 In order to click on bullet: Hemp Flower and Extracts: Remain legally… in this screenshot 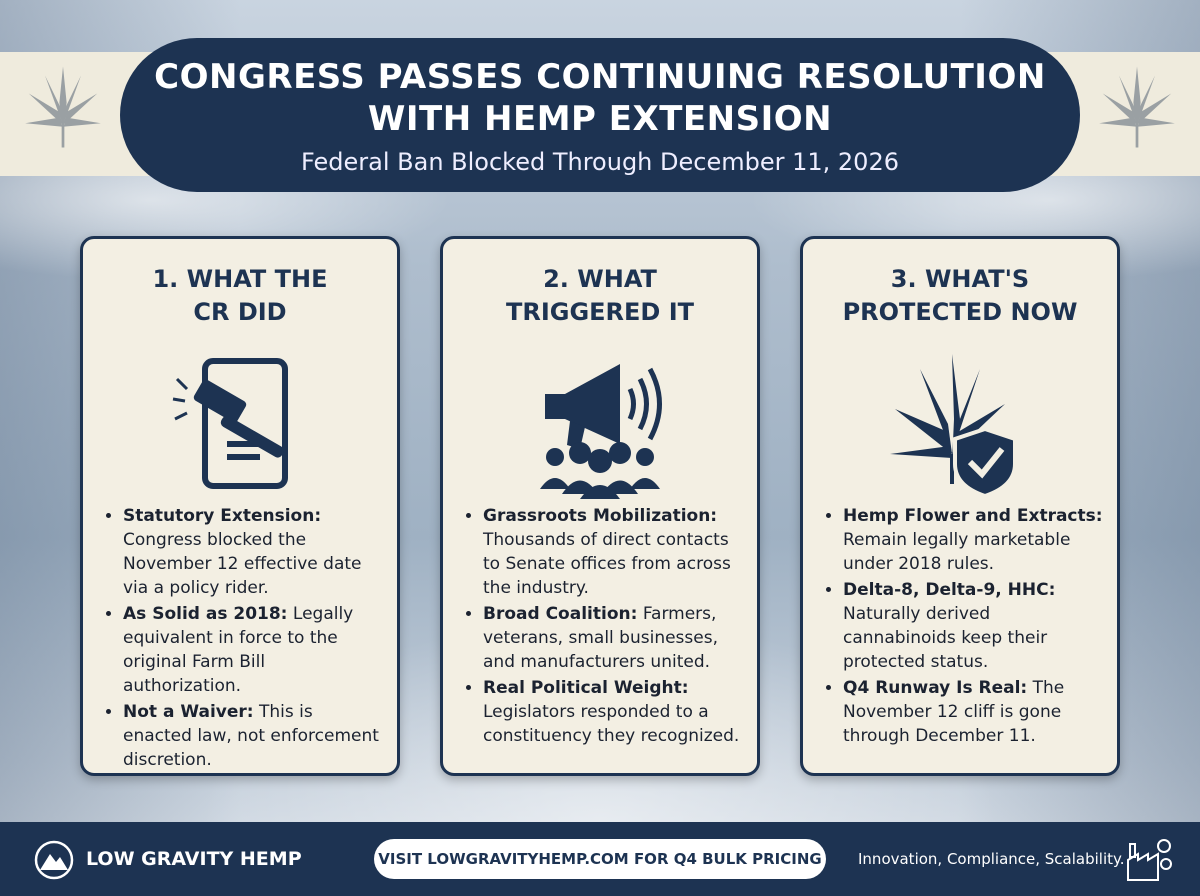, I will do `click(975, 540)`.